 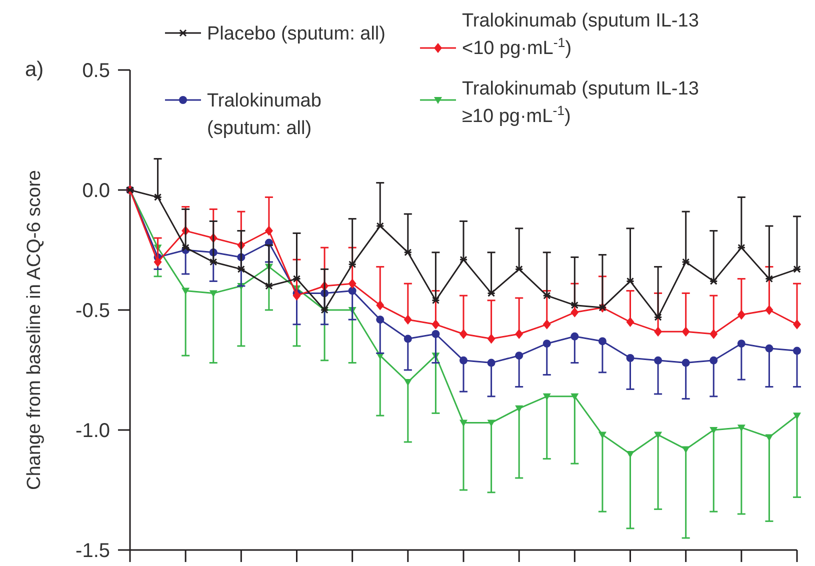 What do you see at coordinates (93, 431) in the screenshot?
I see `y-tick-label: -1.0` at bounding box center [93, 431].